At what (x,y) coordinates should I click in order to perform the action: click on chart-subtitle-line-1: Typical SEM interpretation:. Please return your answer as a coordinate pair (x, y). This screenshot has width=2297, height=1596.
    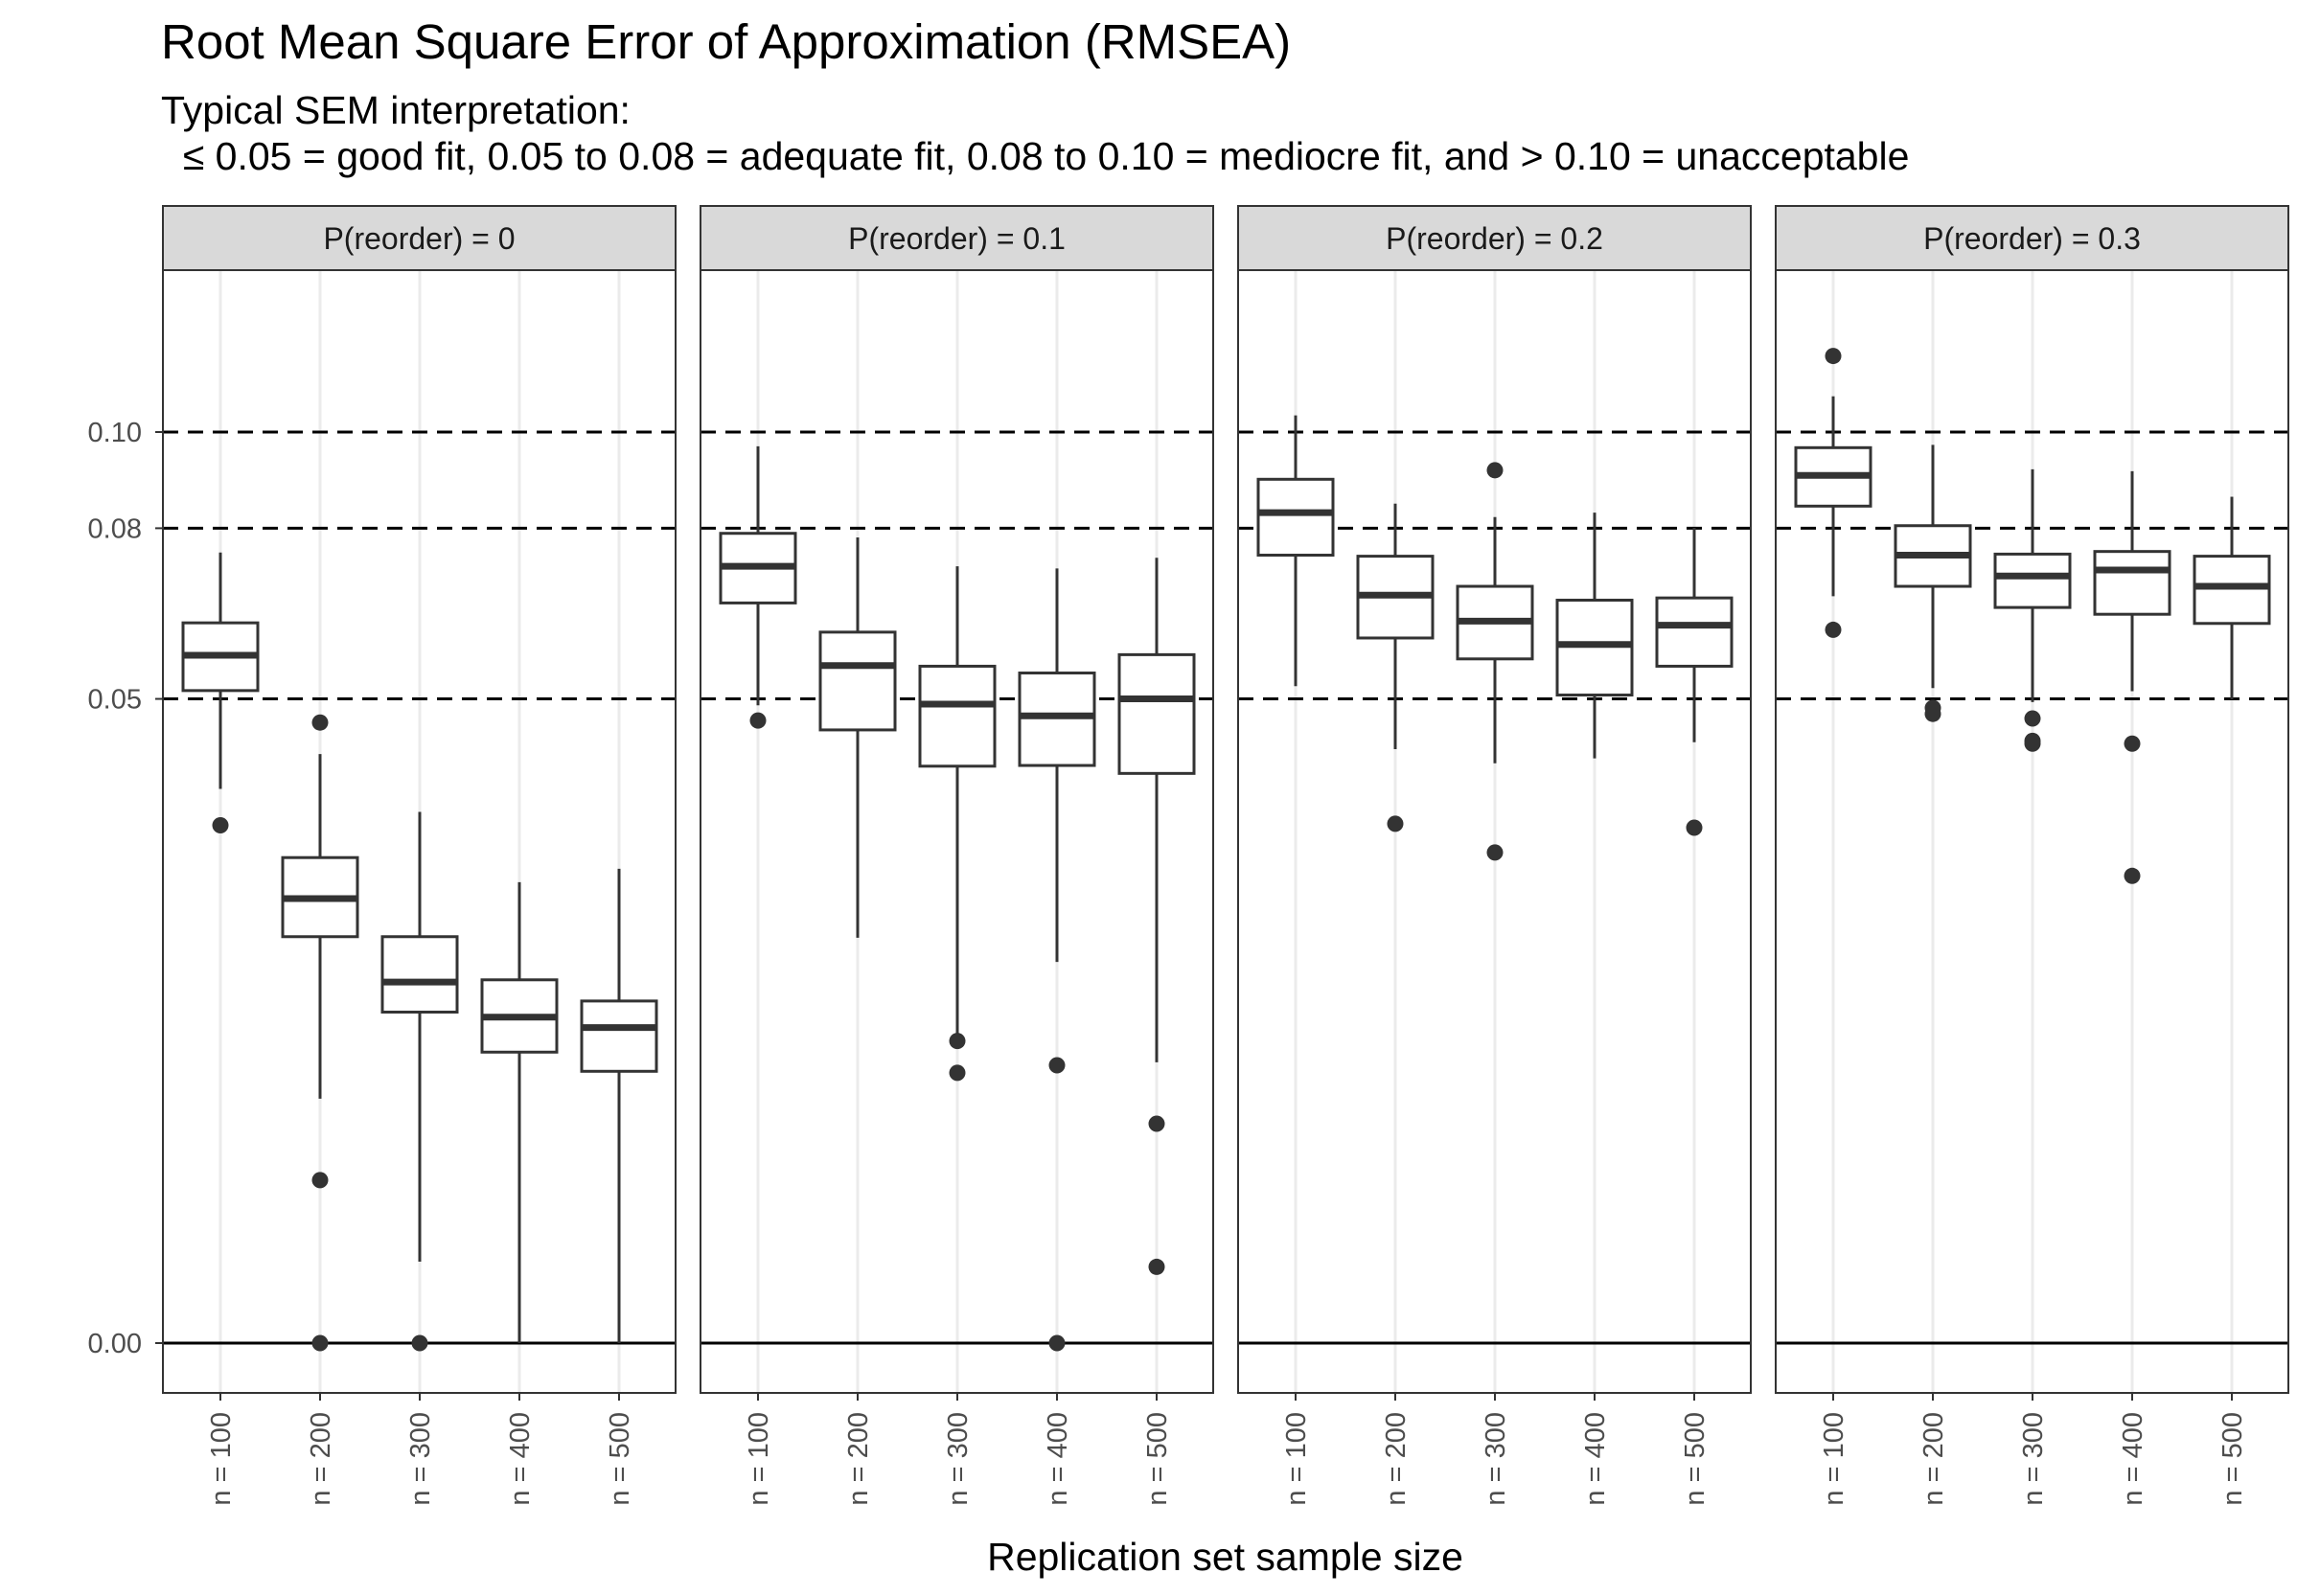
    Looking at the image, I should click on (396, 110).